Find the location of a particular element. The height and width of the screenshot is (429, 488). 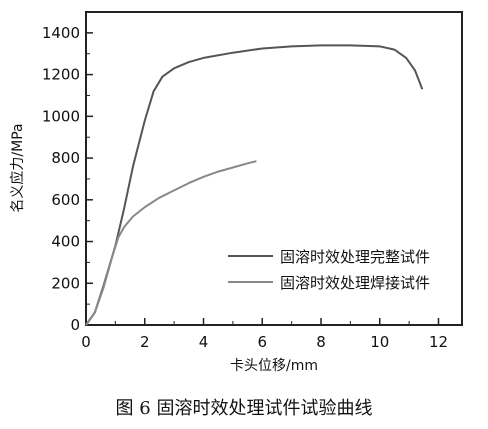

y-tick-label: 1200 is located at coordinates (61, 75).